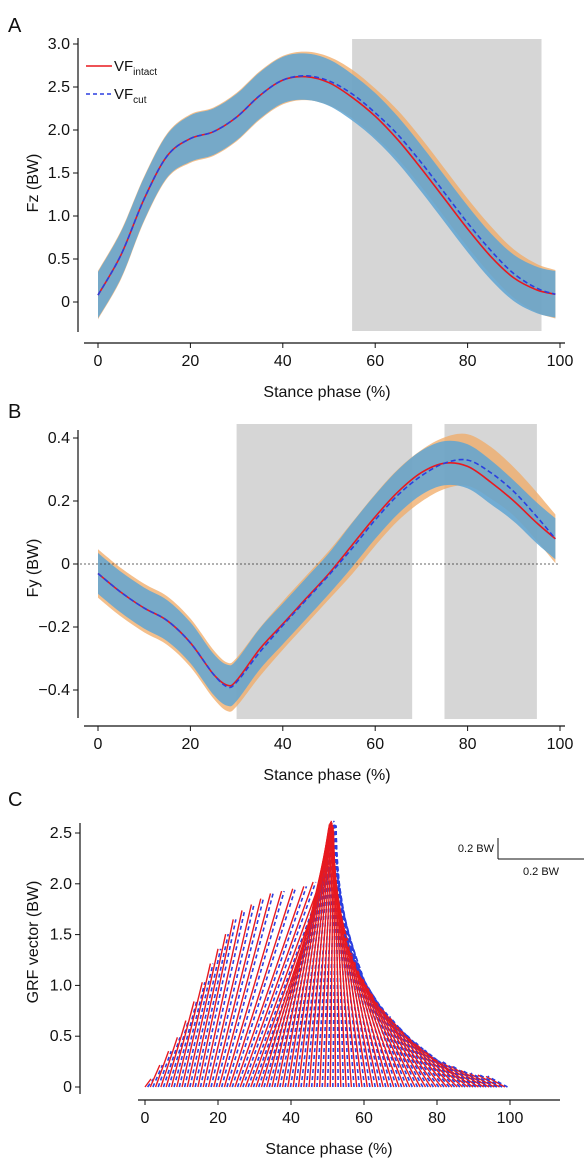 This screenshot has width=585, height=1161. Describe the element at coordinates (541, 872) in the screenshot. I see `scale-bar-horizontal-label: 0.2 BW` at that location.